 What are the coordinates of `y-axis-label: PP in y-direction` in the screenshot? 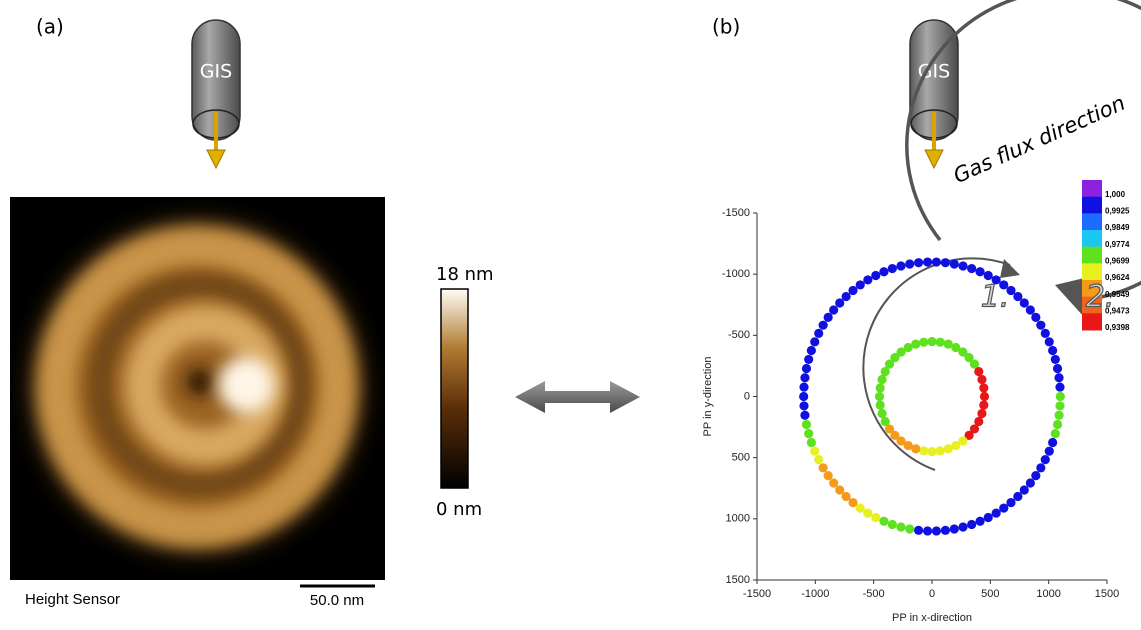 It's located at (708, 397).